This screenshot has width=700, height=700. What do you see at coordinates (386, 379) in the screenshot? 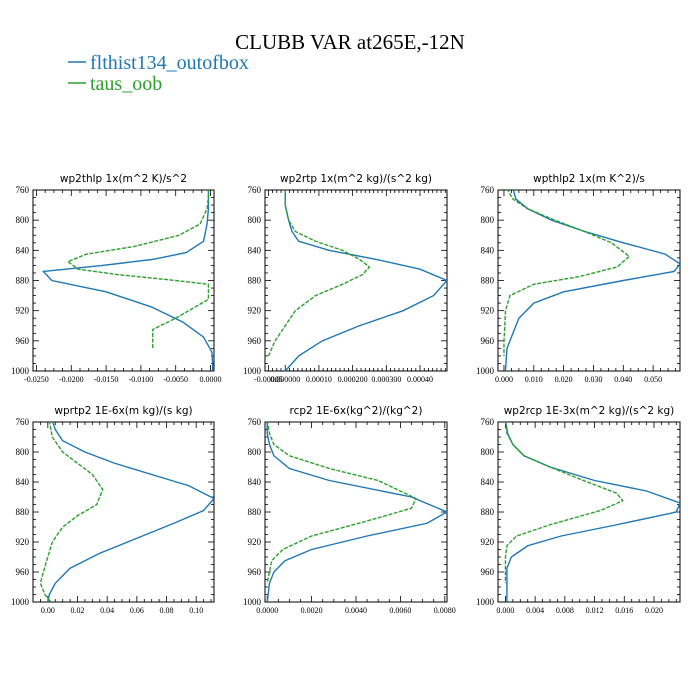
I see `x-tick-label: 0.000300` at bounding box center [386, 379].